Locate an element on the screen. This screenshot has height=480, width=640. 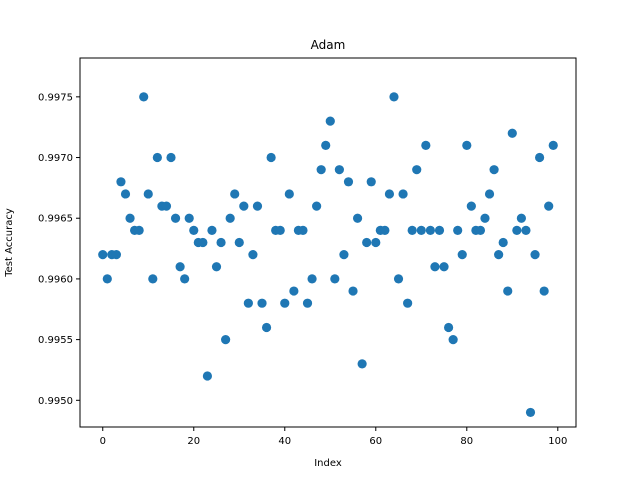
x-tick-label: 100 is located at coordinates (557, 441).